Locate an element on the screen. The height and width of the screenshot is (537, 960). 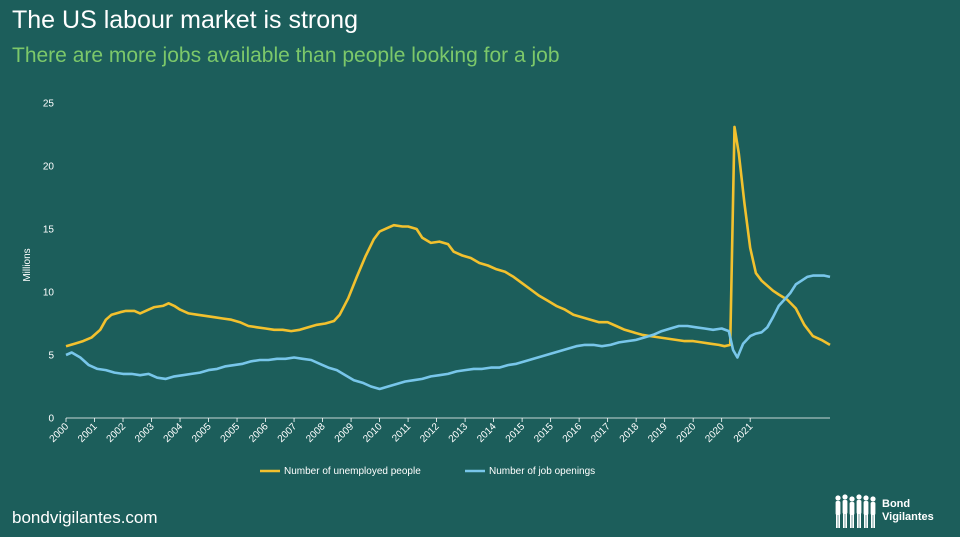
logo-line-vigilantes: Vigilantes is located at coordinates (908, 517).